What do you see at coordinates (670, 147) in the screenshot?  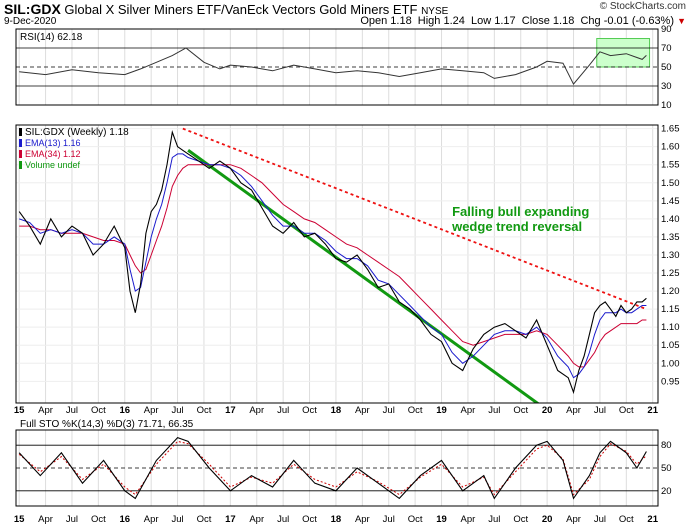 I see `price-ytick-label: 1.60` at bounding box center [670, 147].